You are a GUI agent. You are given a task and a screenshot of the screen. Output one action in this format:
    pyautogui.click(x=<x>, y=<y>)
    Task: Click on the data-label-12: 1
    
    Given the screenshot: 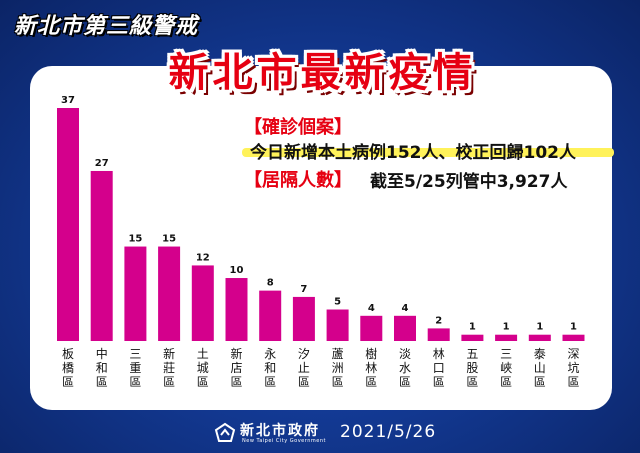 What is the action you would take?
    pyautogui.click(x=472, y=327)
    